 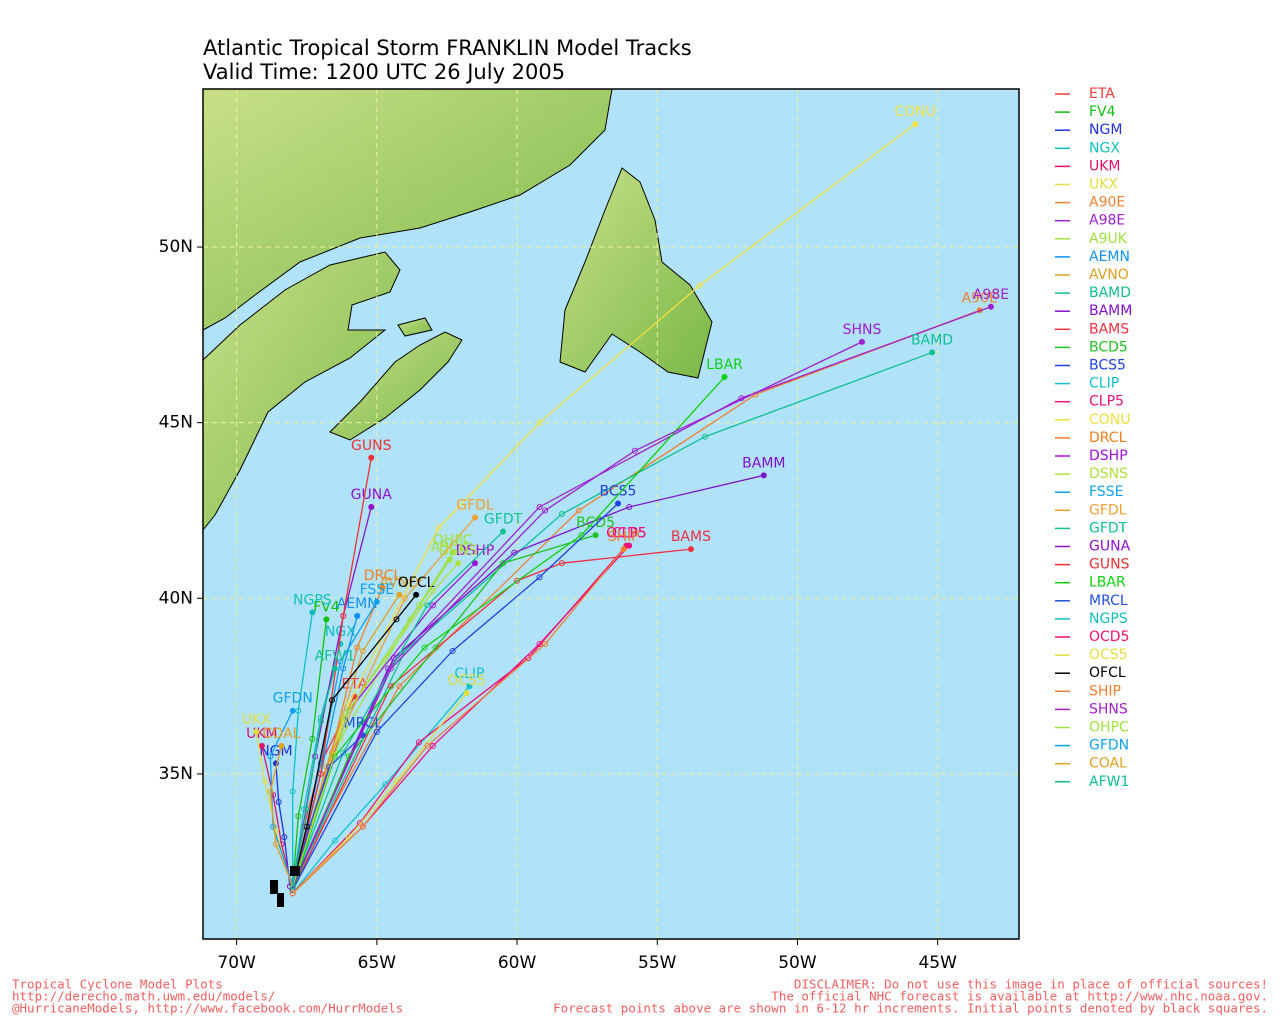 I want to click on legend-label: A90E, so click(x=1107, y=203).